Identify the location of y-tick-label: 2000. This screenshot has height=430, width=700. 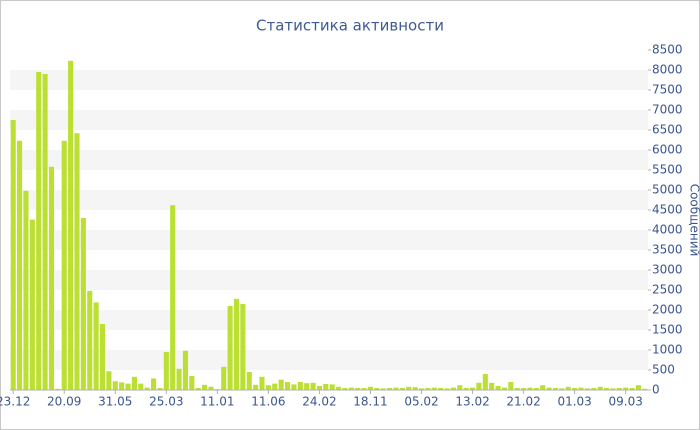
(667, 310).